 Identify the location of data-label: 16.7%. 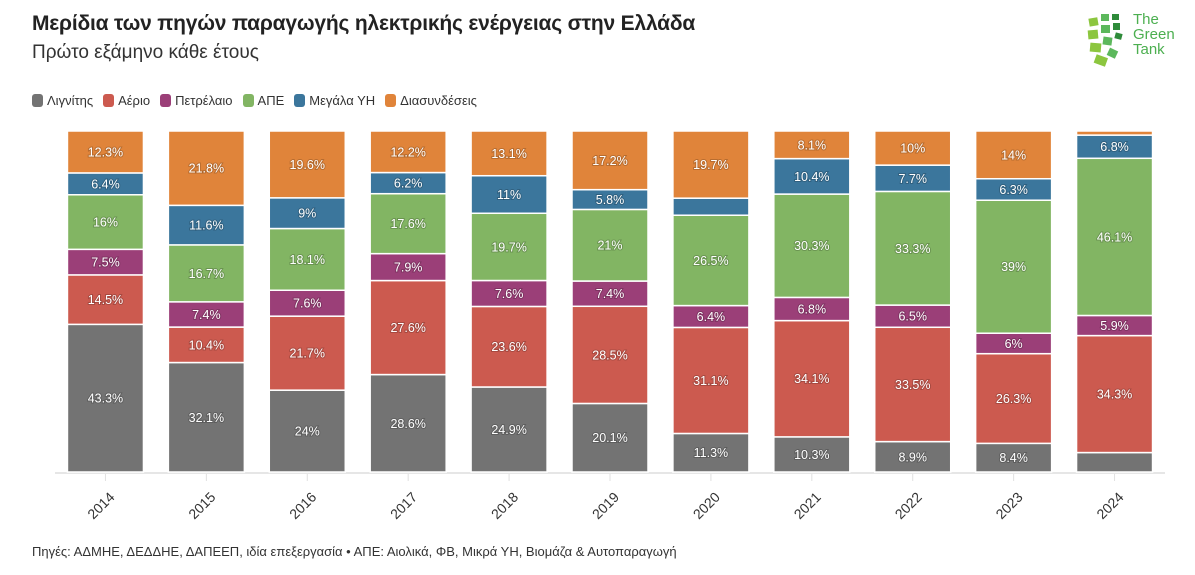
(206, 274).